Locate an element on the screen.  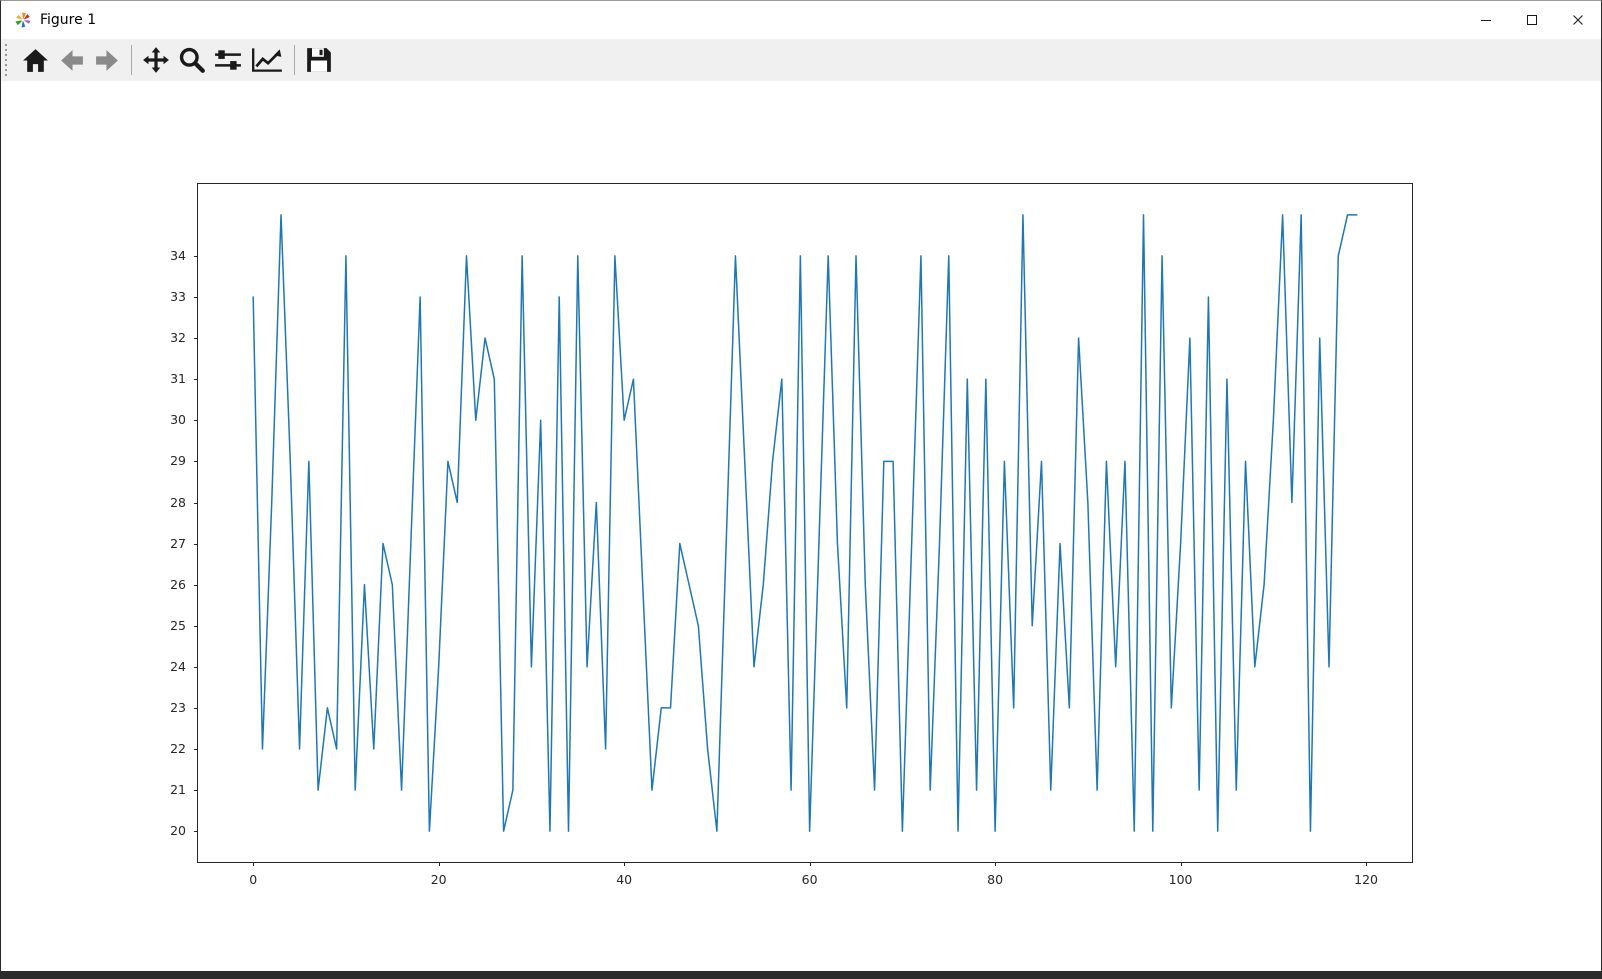
zoom-button is located at coordinates (192, 60).